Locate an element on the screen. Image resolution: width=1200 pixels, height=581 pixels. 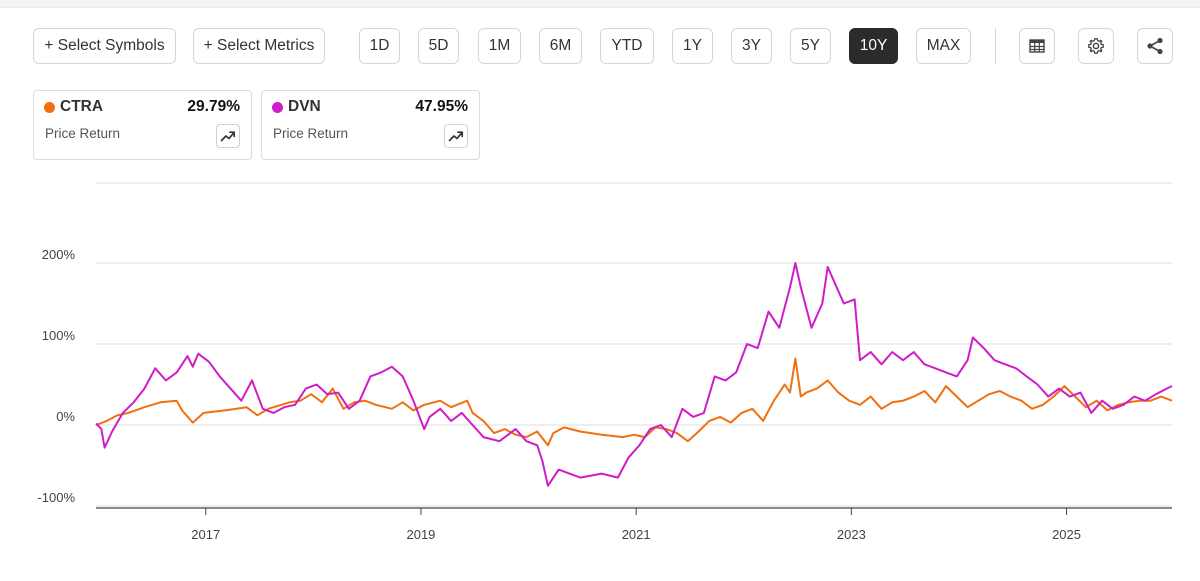
x-tick-label: 2019 is located at coordinates (420, 534).